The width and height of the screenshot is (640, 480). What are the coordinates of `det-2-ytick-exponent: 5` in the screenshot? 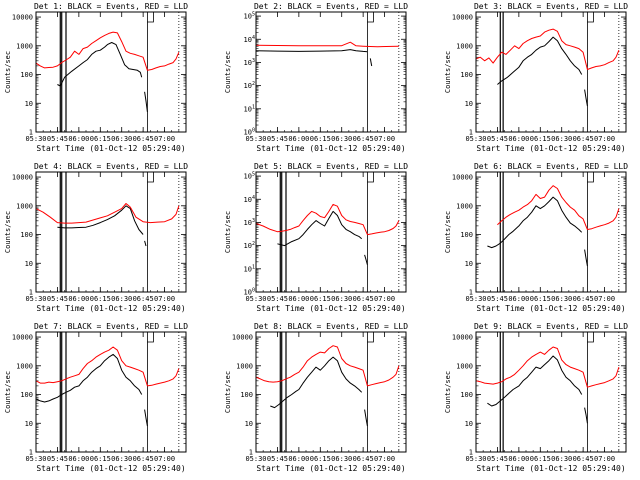 It's located at (253, 15).